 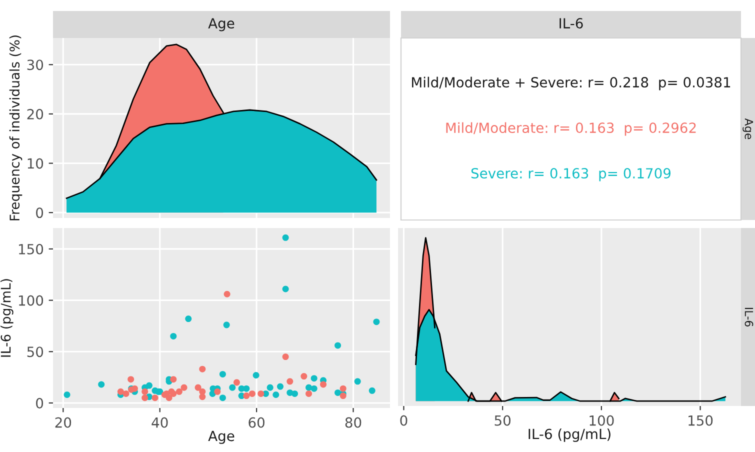 What do you see at coordinates (31, 249) in the screenshot?
I see `y-tick-label: 150` at bounding box center [31, 249].